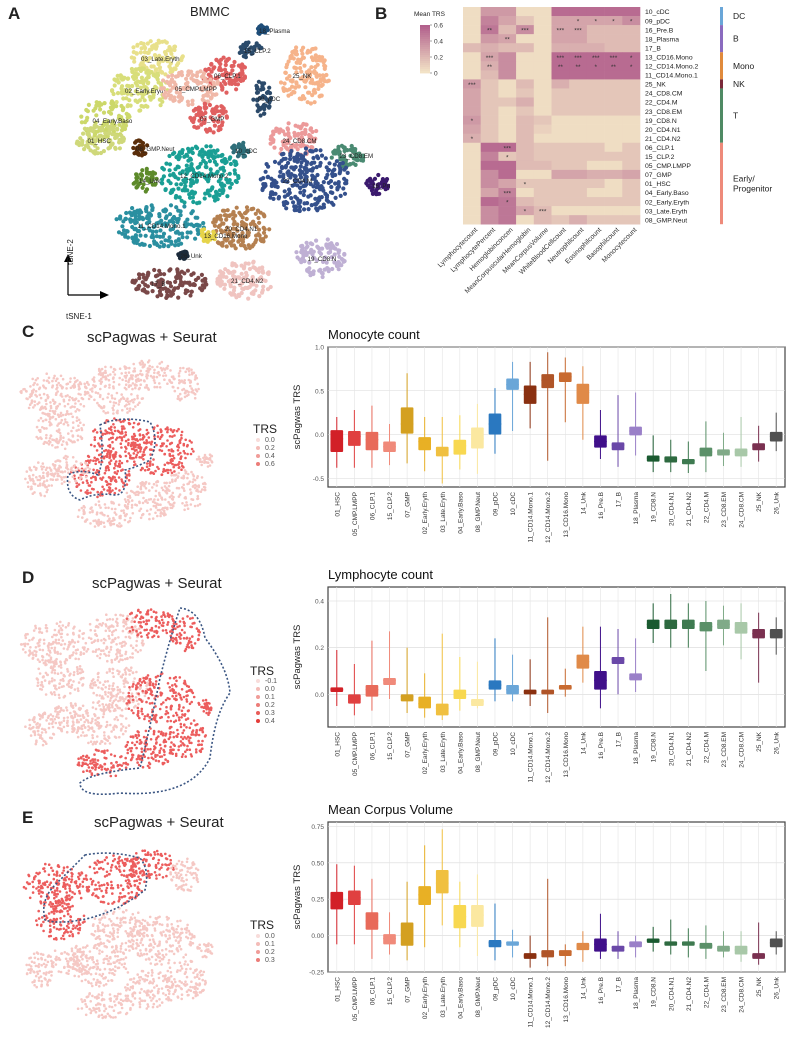 This screenshot has height=1046, width=793. I want to click on strip-group-label: NK, so click(739, 84).